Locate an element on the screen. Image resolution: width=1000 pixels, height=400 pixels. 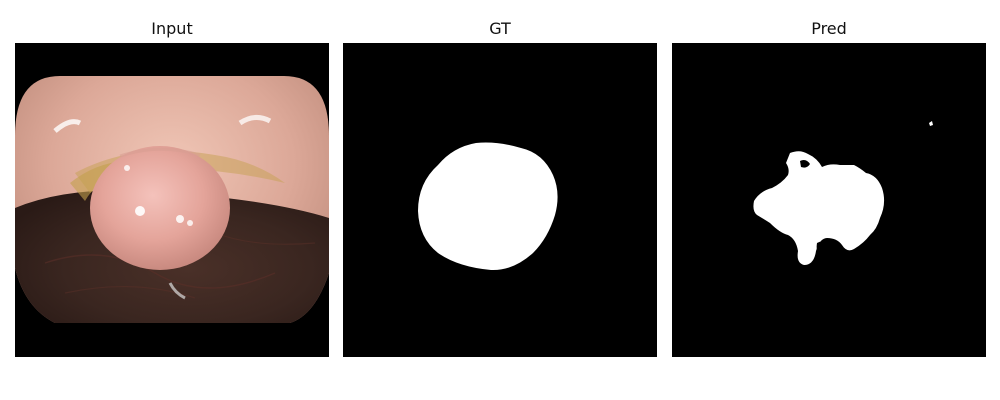
panel-title-gt: GT is located at coordinates (500, 28).